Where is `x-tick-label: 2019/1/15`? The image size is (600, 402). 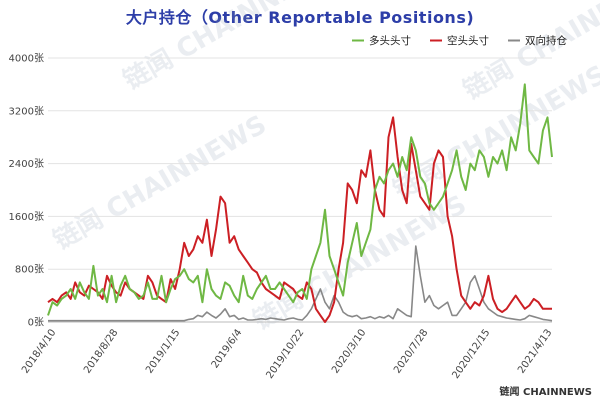
x-tick-label: 2019/1/15 is located at coordinates (163, 351).